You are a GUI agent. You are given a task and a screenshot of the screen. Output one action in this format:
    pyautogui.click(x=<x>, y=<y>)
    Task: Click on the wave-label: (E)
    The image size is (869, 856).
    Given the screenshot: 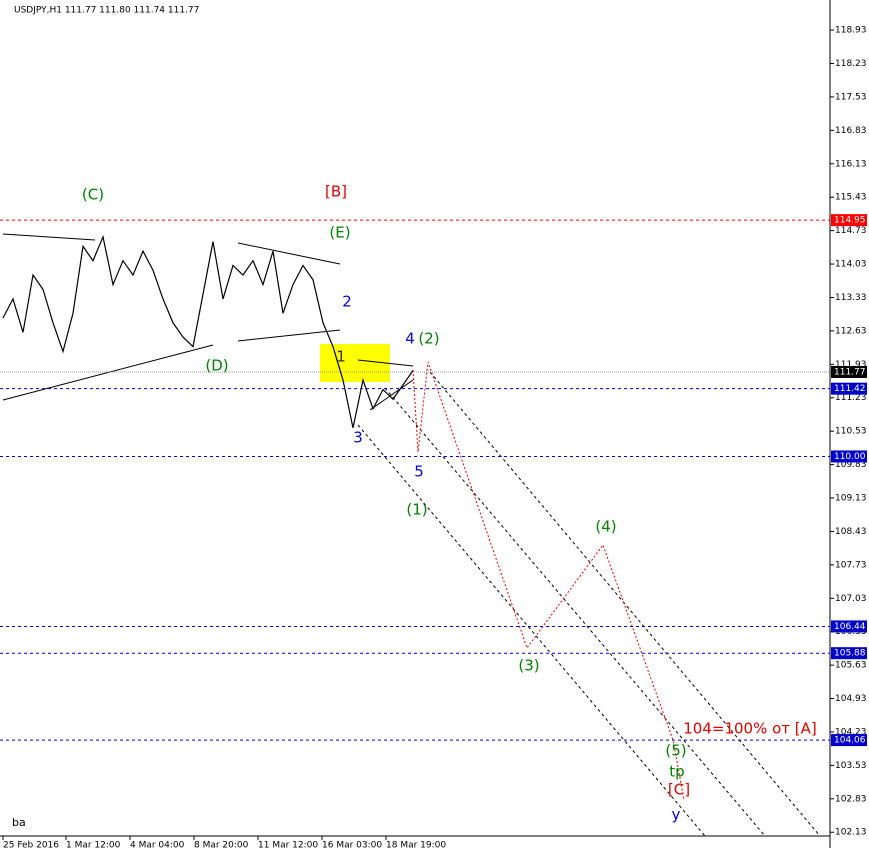 What is the action you would take?
    pyautogui.click(x=339, y=233)
    